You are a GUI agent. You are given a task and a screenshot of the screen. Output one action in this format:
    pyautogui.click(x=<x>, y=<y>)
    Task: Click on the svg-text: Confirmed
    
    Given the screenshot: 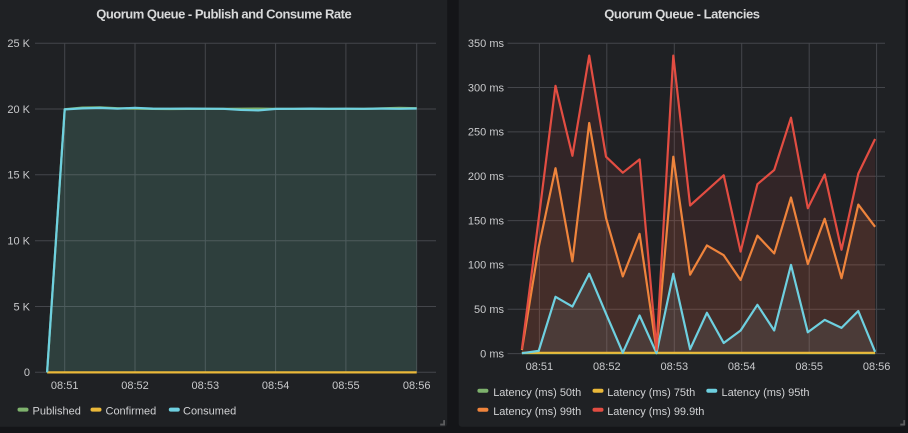 What is the action you would take?
    pyautogui.click(x=131, y=412)
    